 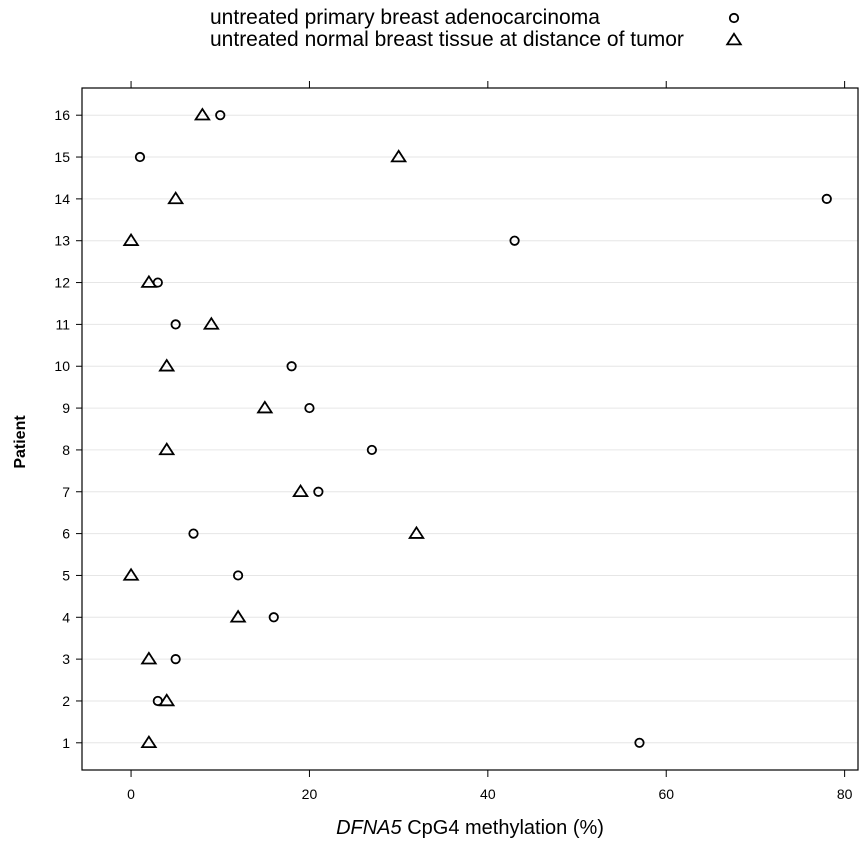 What do you see at coordinates (62, 283) in the screenshot?
I see `y-tick-label-12: 12` at bounding box center [62, 283].